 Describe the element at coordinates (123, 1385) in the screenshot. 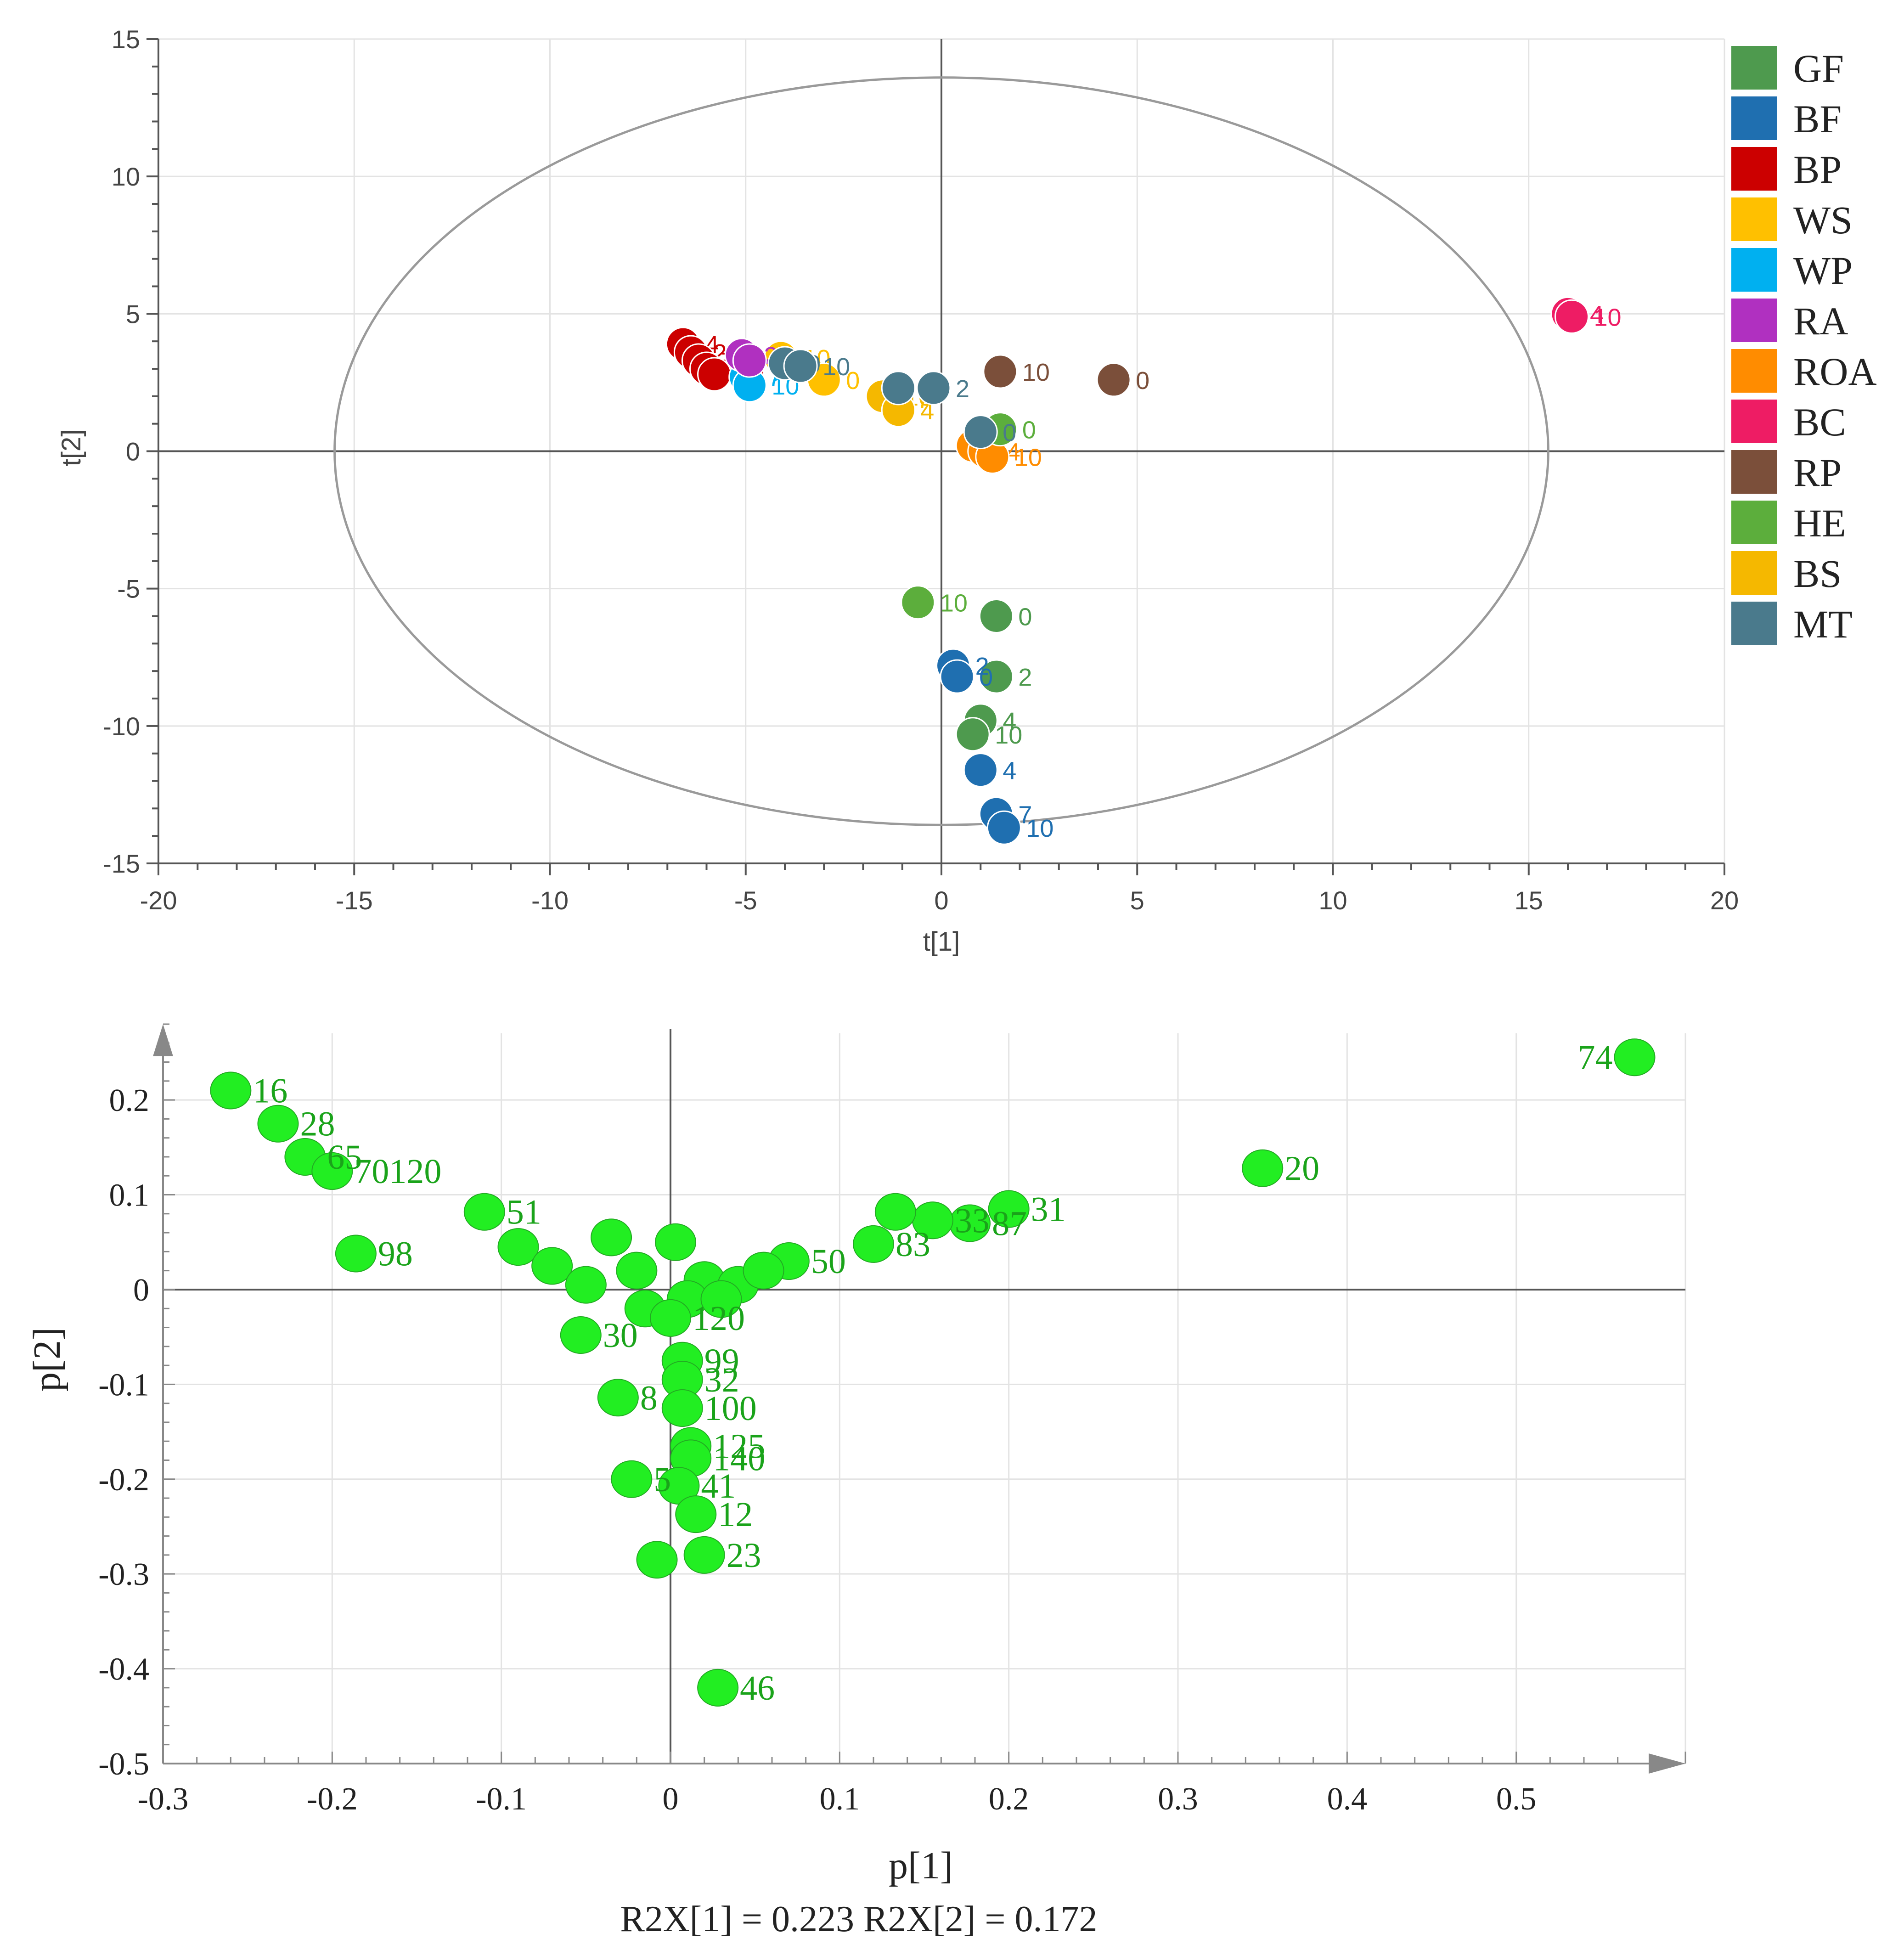

I see `loading-y-tick-label: -0.1` at that location.